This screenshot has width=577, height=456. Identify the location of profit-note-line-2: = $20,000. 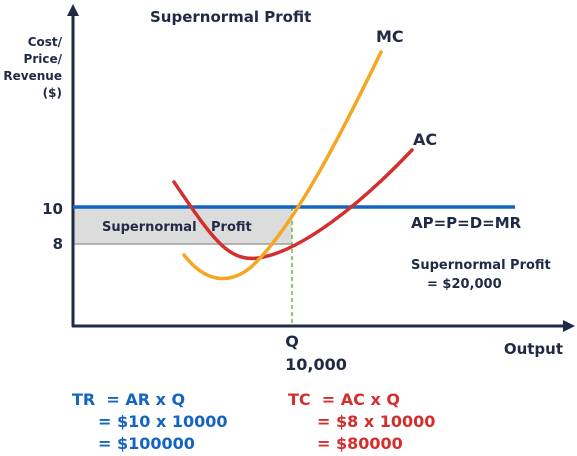
(464, 284).